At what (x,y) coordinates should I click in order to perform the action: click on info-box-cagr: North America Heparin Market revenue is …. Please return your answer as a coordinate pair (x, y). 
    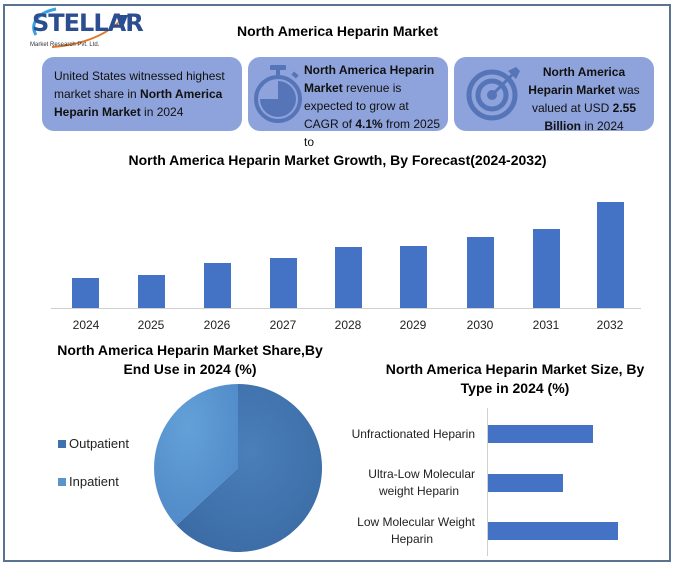
    Looking at the image, I should click on (348, 103).